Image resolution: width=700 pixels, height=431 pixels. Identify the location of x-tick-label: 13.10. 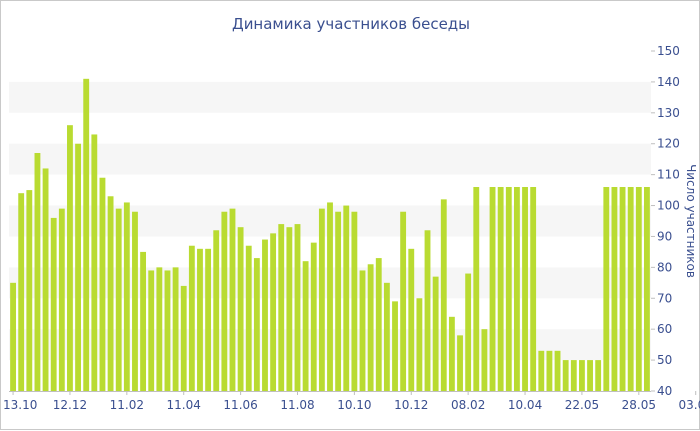
(20, 405).